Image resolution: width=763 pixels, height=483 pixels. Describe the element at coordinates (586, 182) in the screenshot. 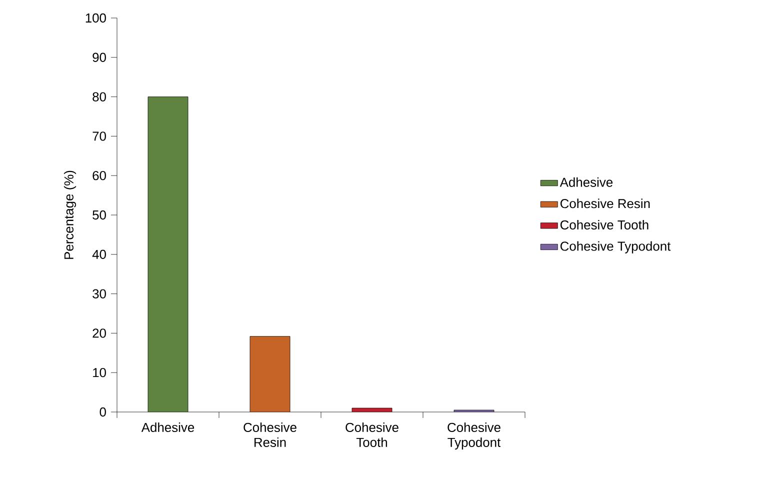

I see `legend-label: Adhesive` at that location.